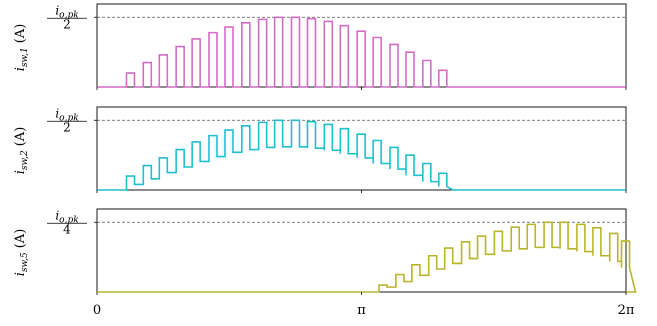  What do you see at coordinates (626, 310) in the screenshot?
I see `x-tick-label: 2π` at bounding box center [626, 310].